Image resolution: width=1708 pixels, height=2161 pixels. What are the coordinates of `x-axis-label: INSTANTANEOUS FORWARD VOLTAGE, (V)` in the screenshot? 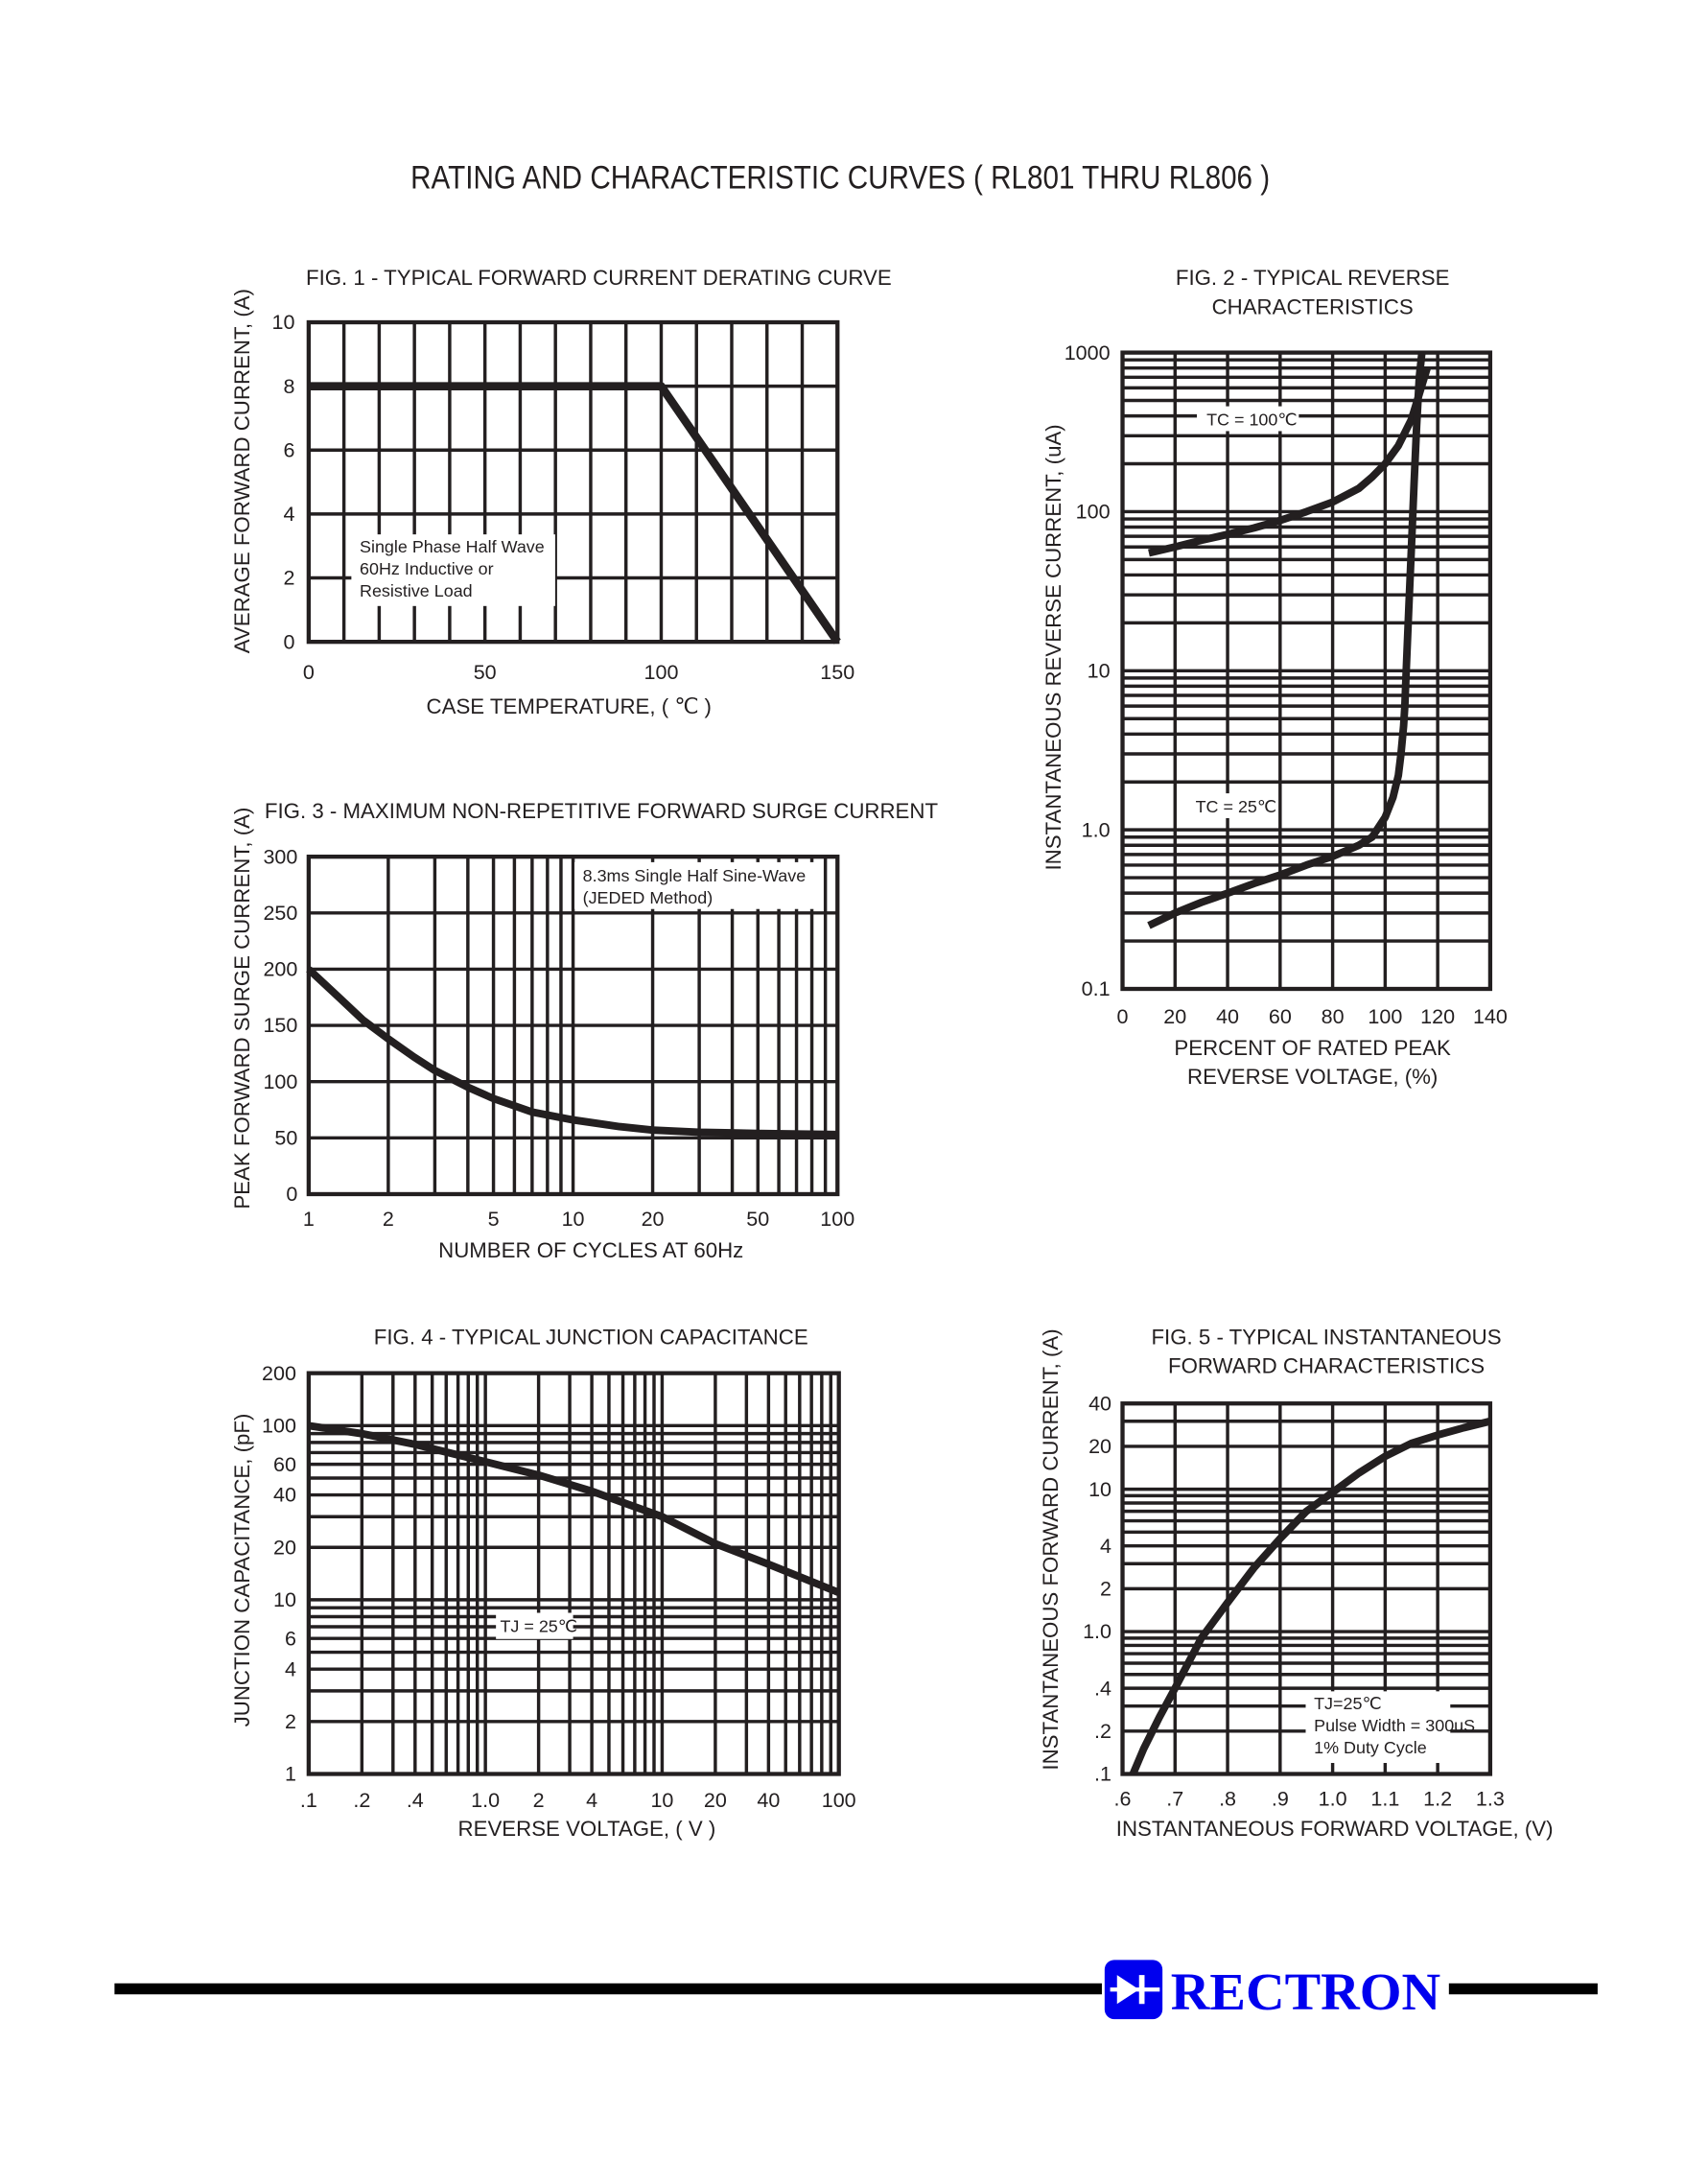 It's located at (1335, 1829).